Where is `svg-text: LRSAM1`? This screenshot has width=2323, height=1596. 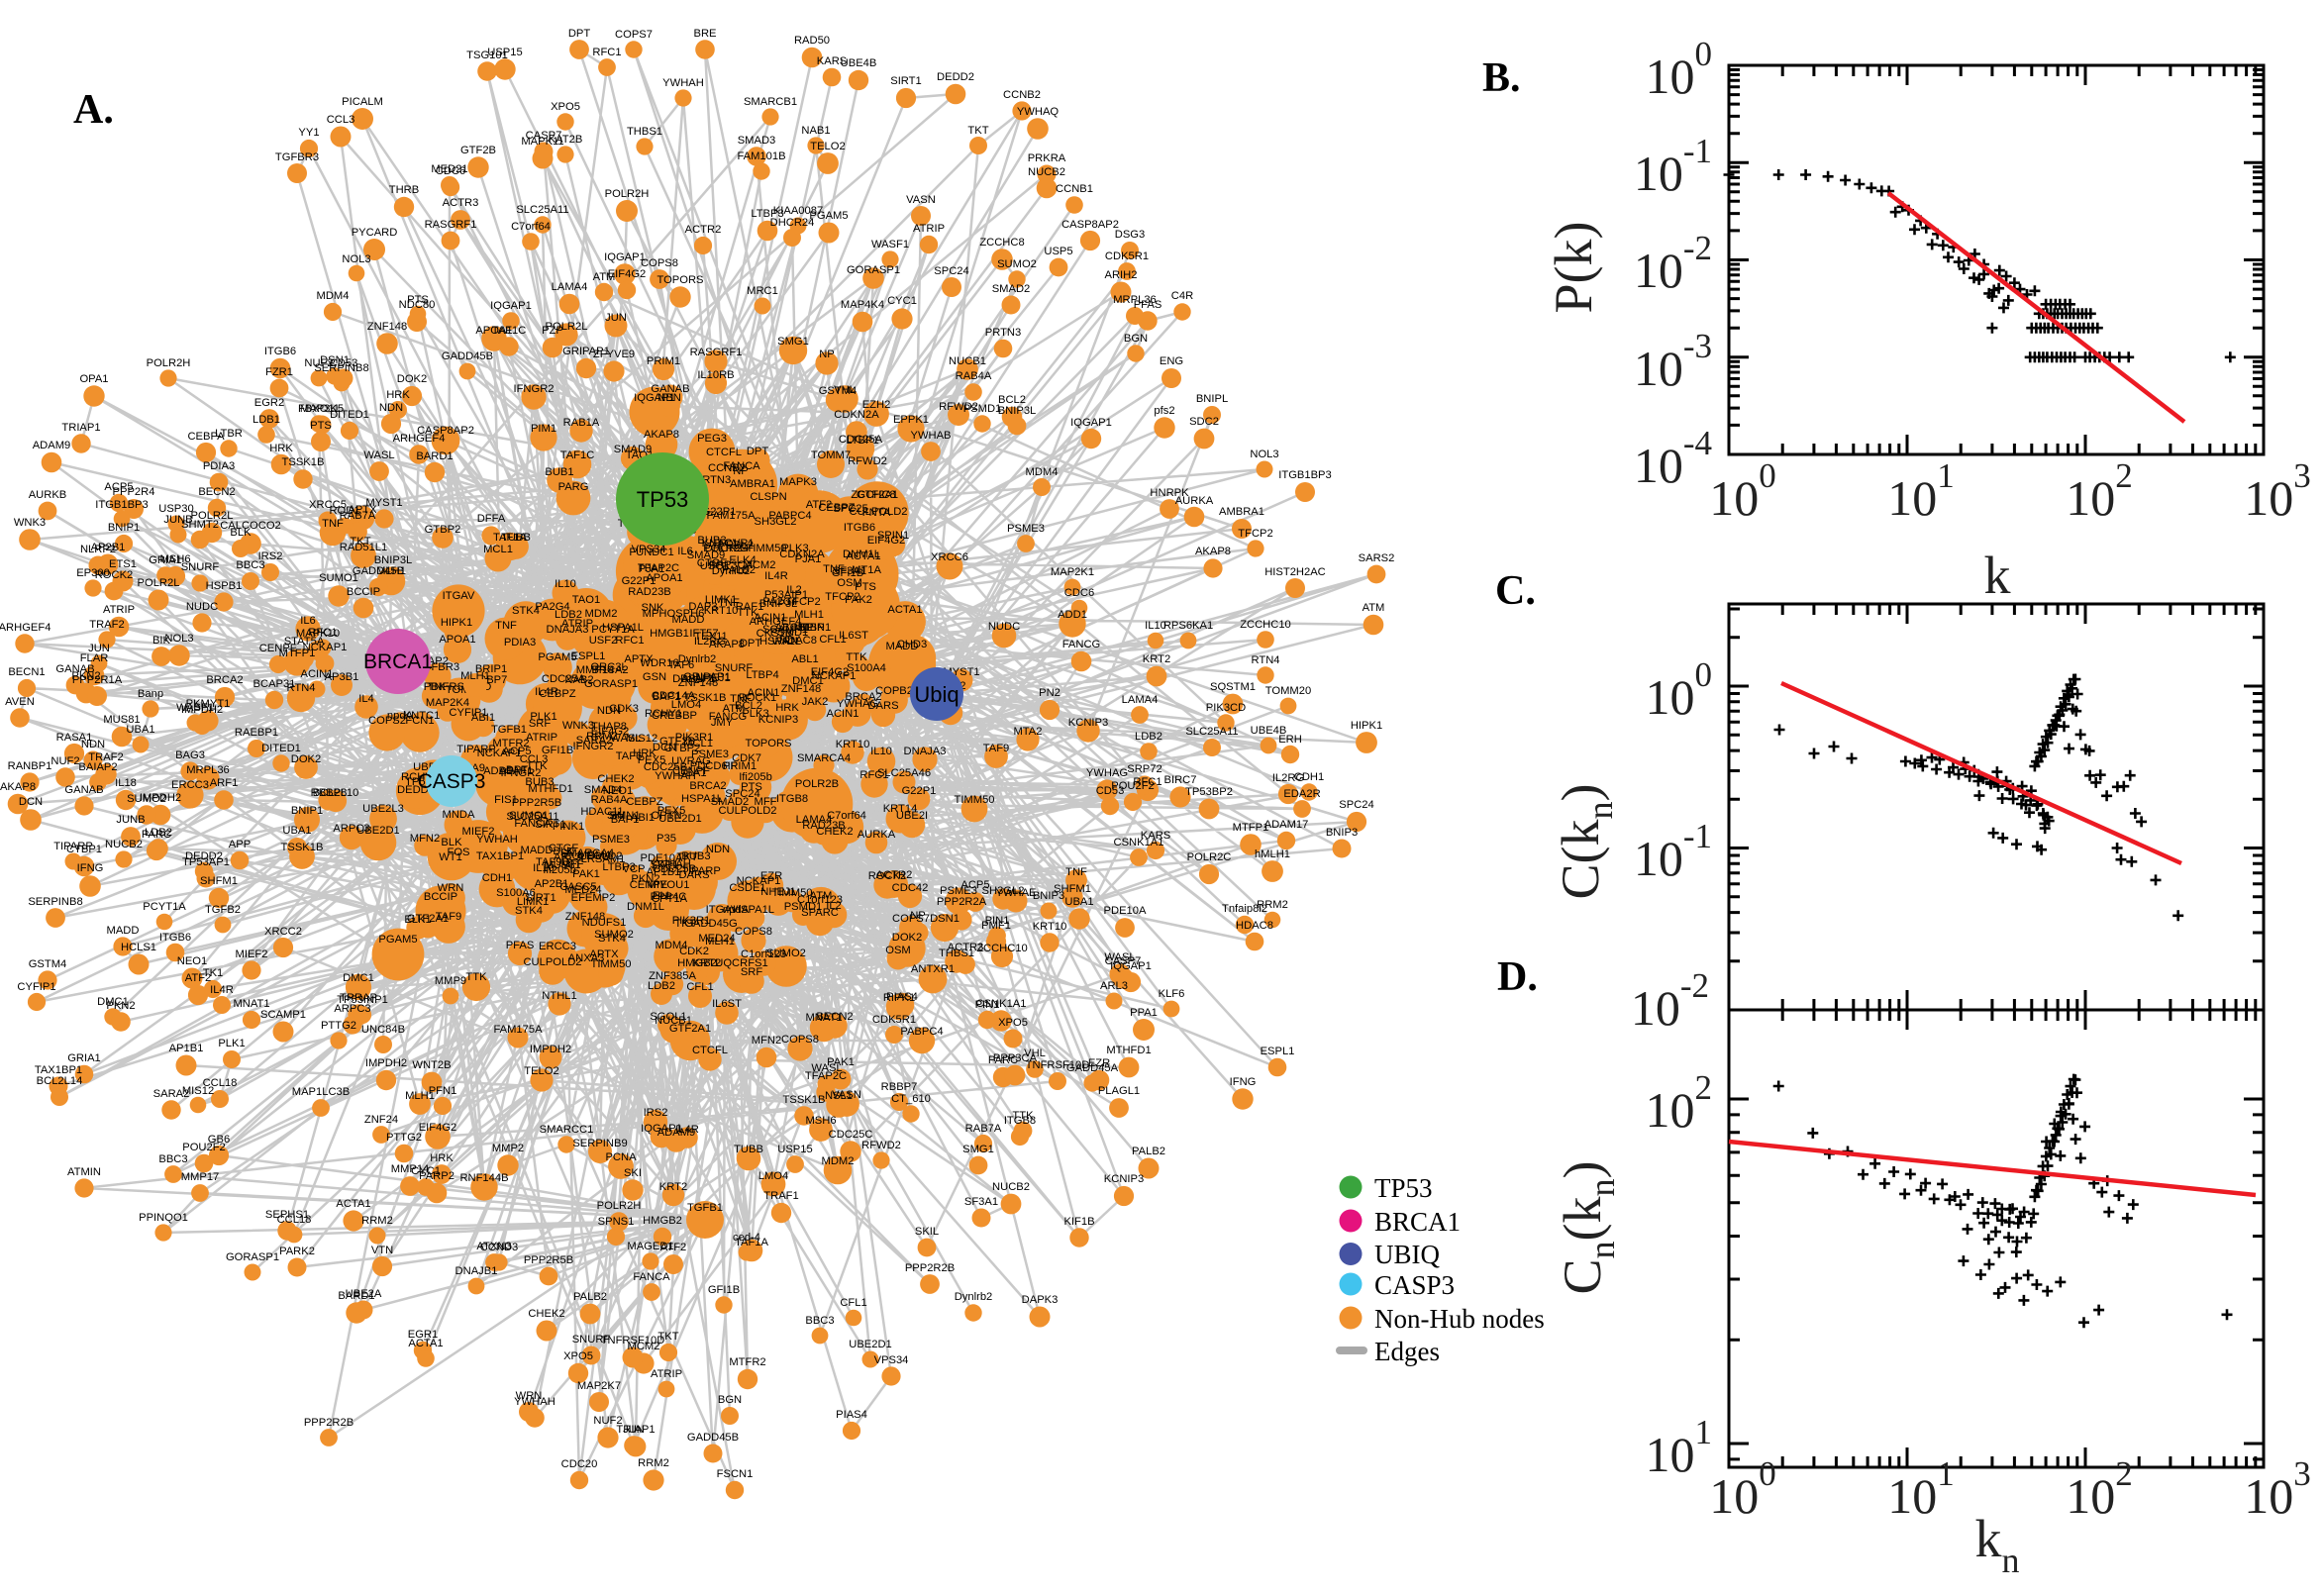 svg-text: LRSAM1 is located at coordinates (603, 859).